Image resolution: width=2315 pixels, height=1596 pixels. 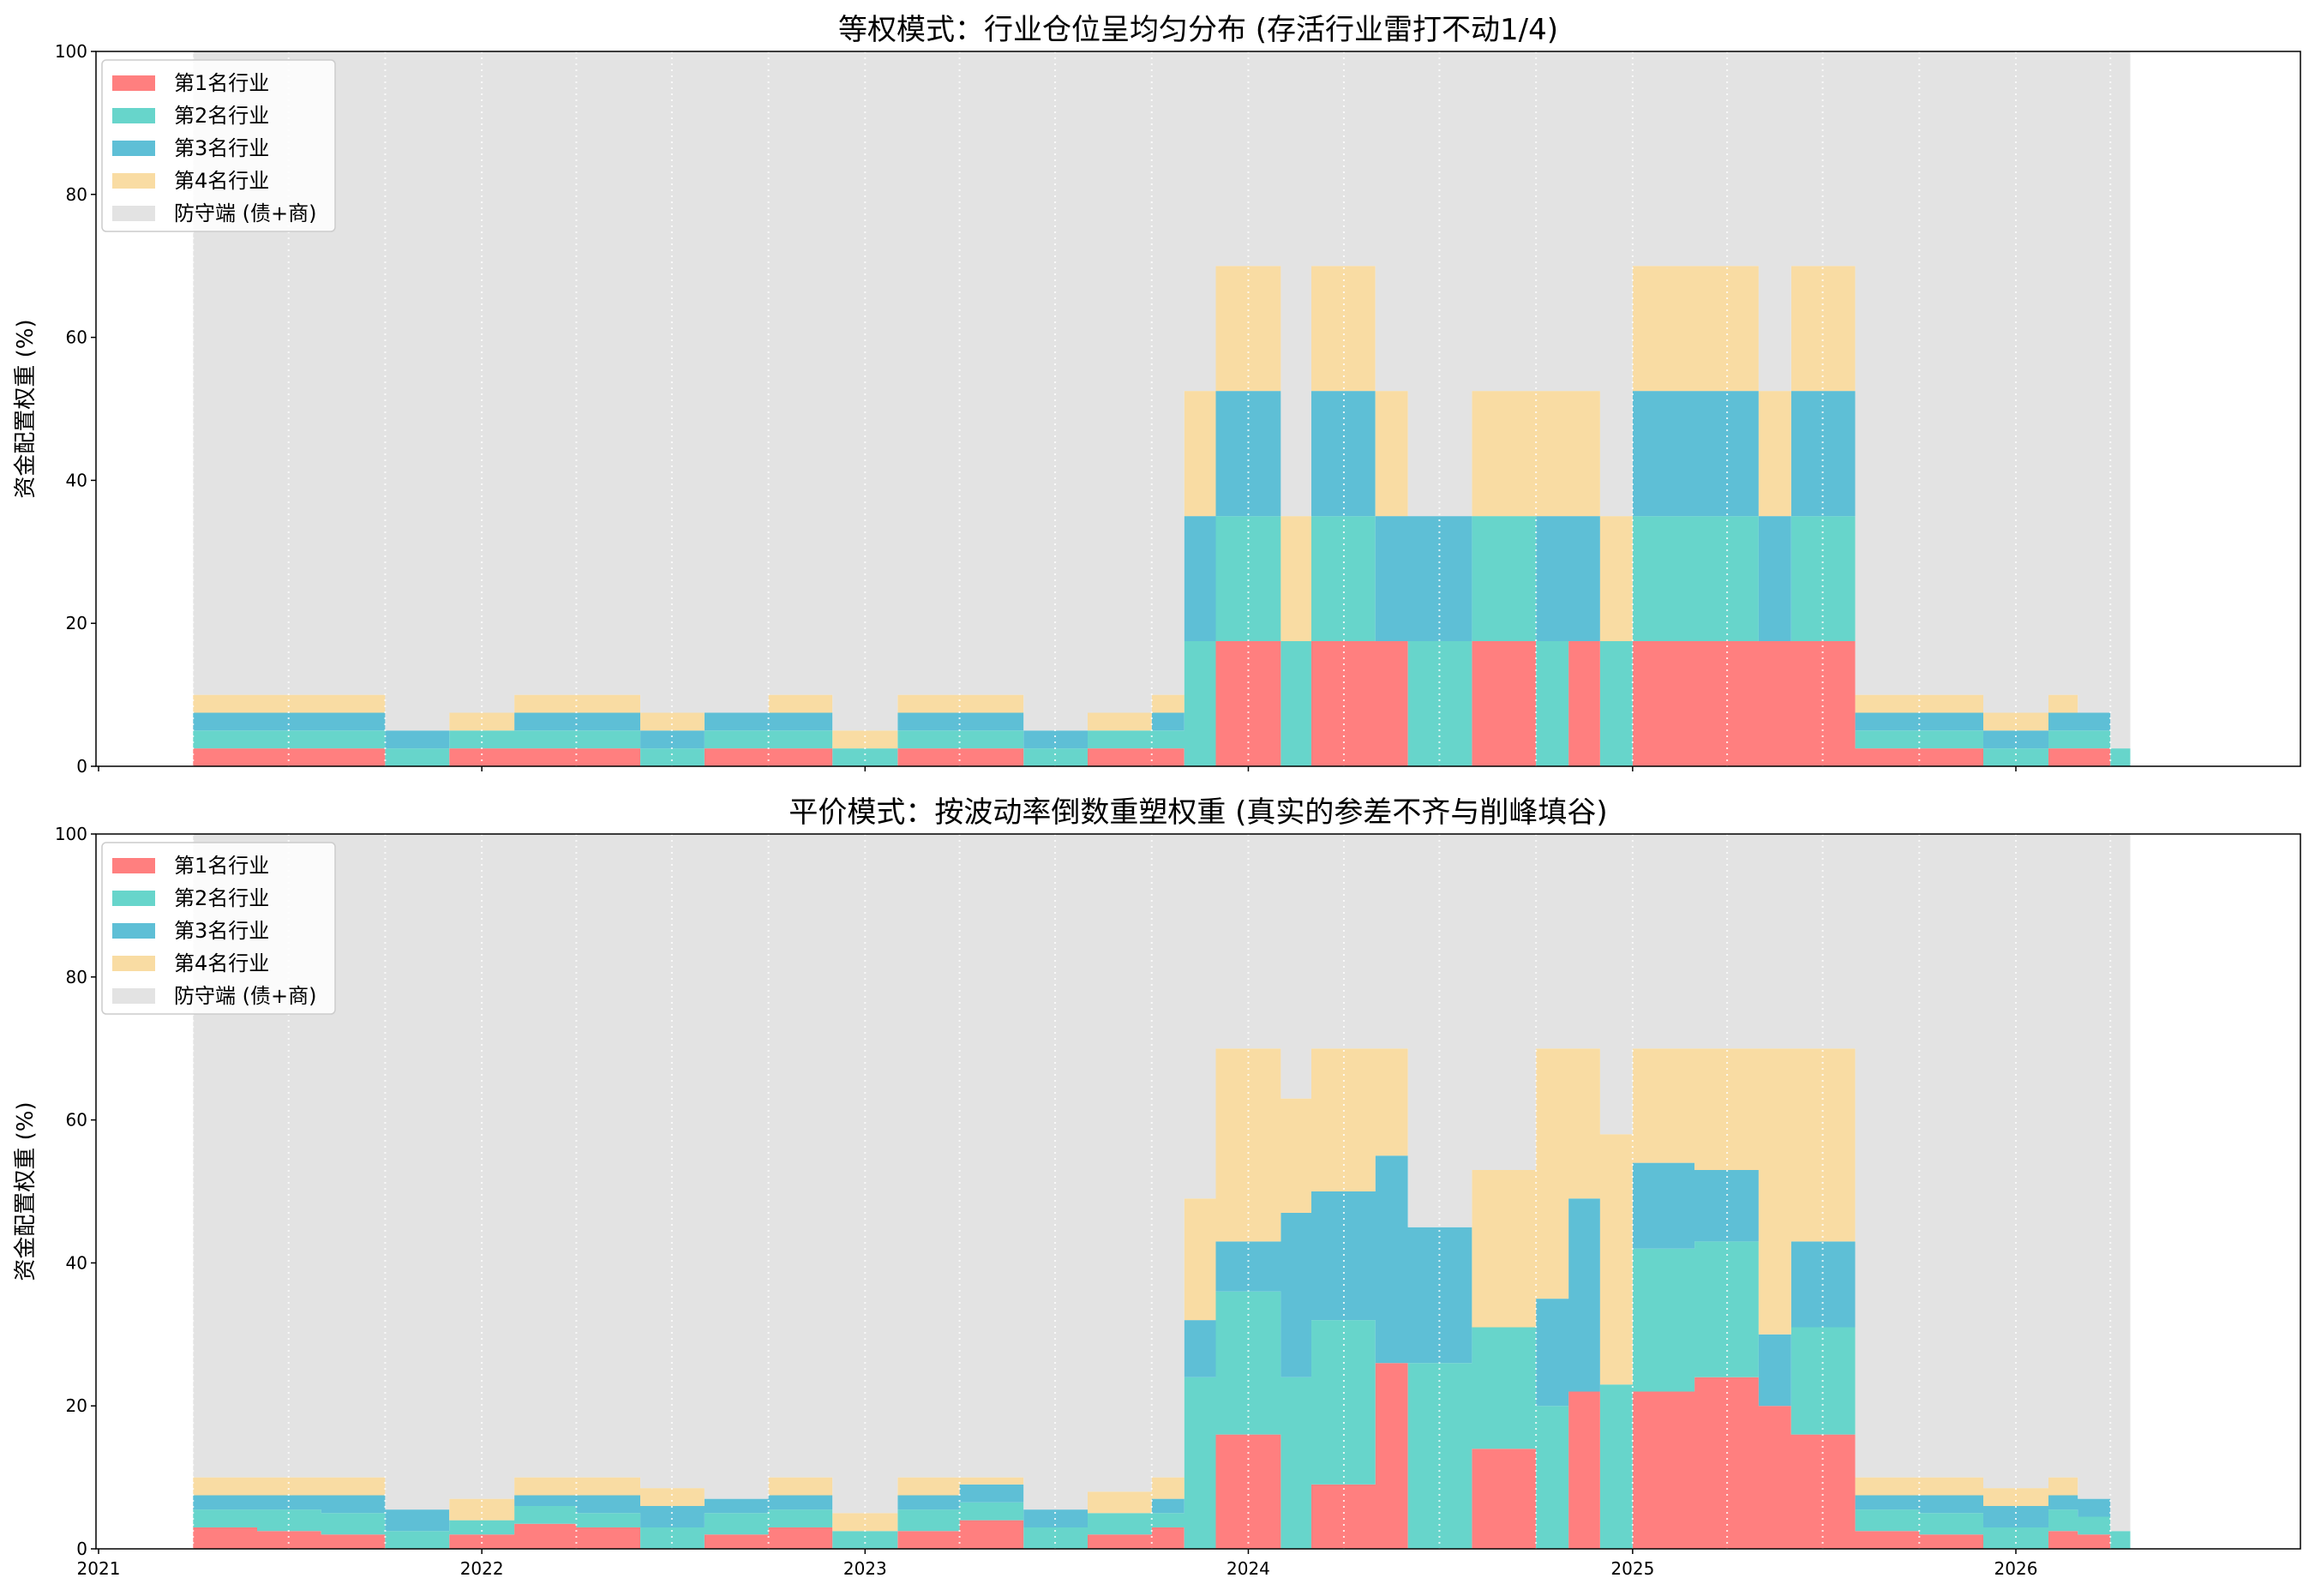 I want to click on x-tick-label: 2021, so click(x=99, y=1568).